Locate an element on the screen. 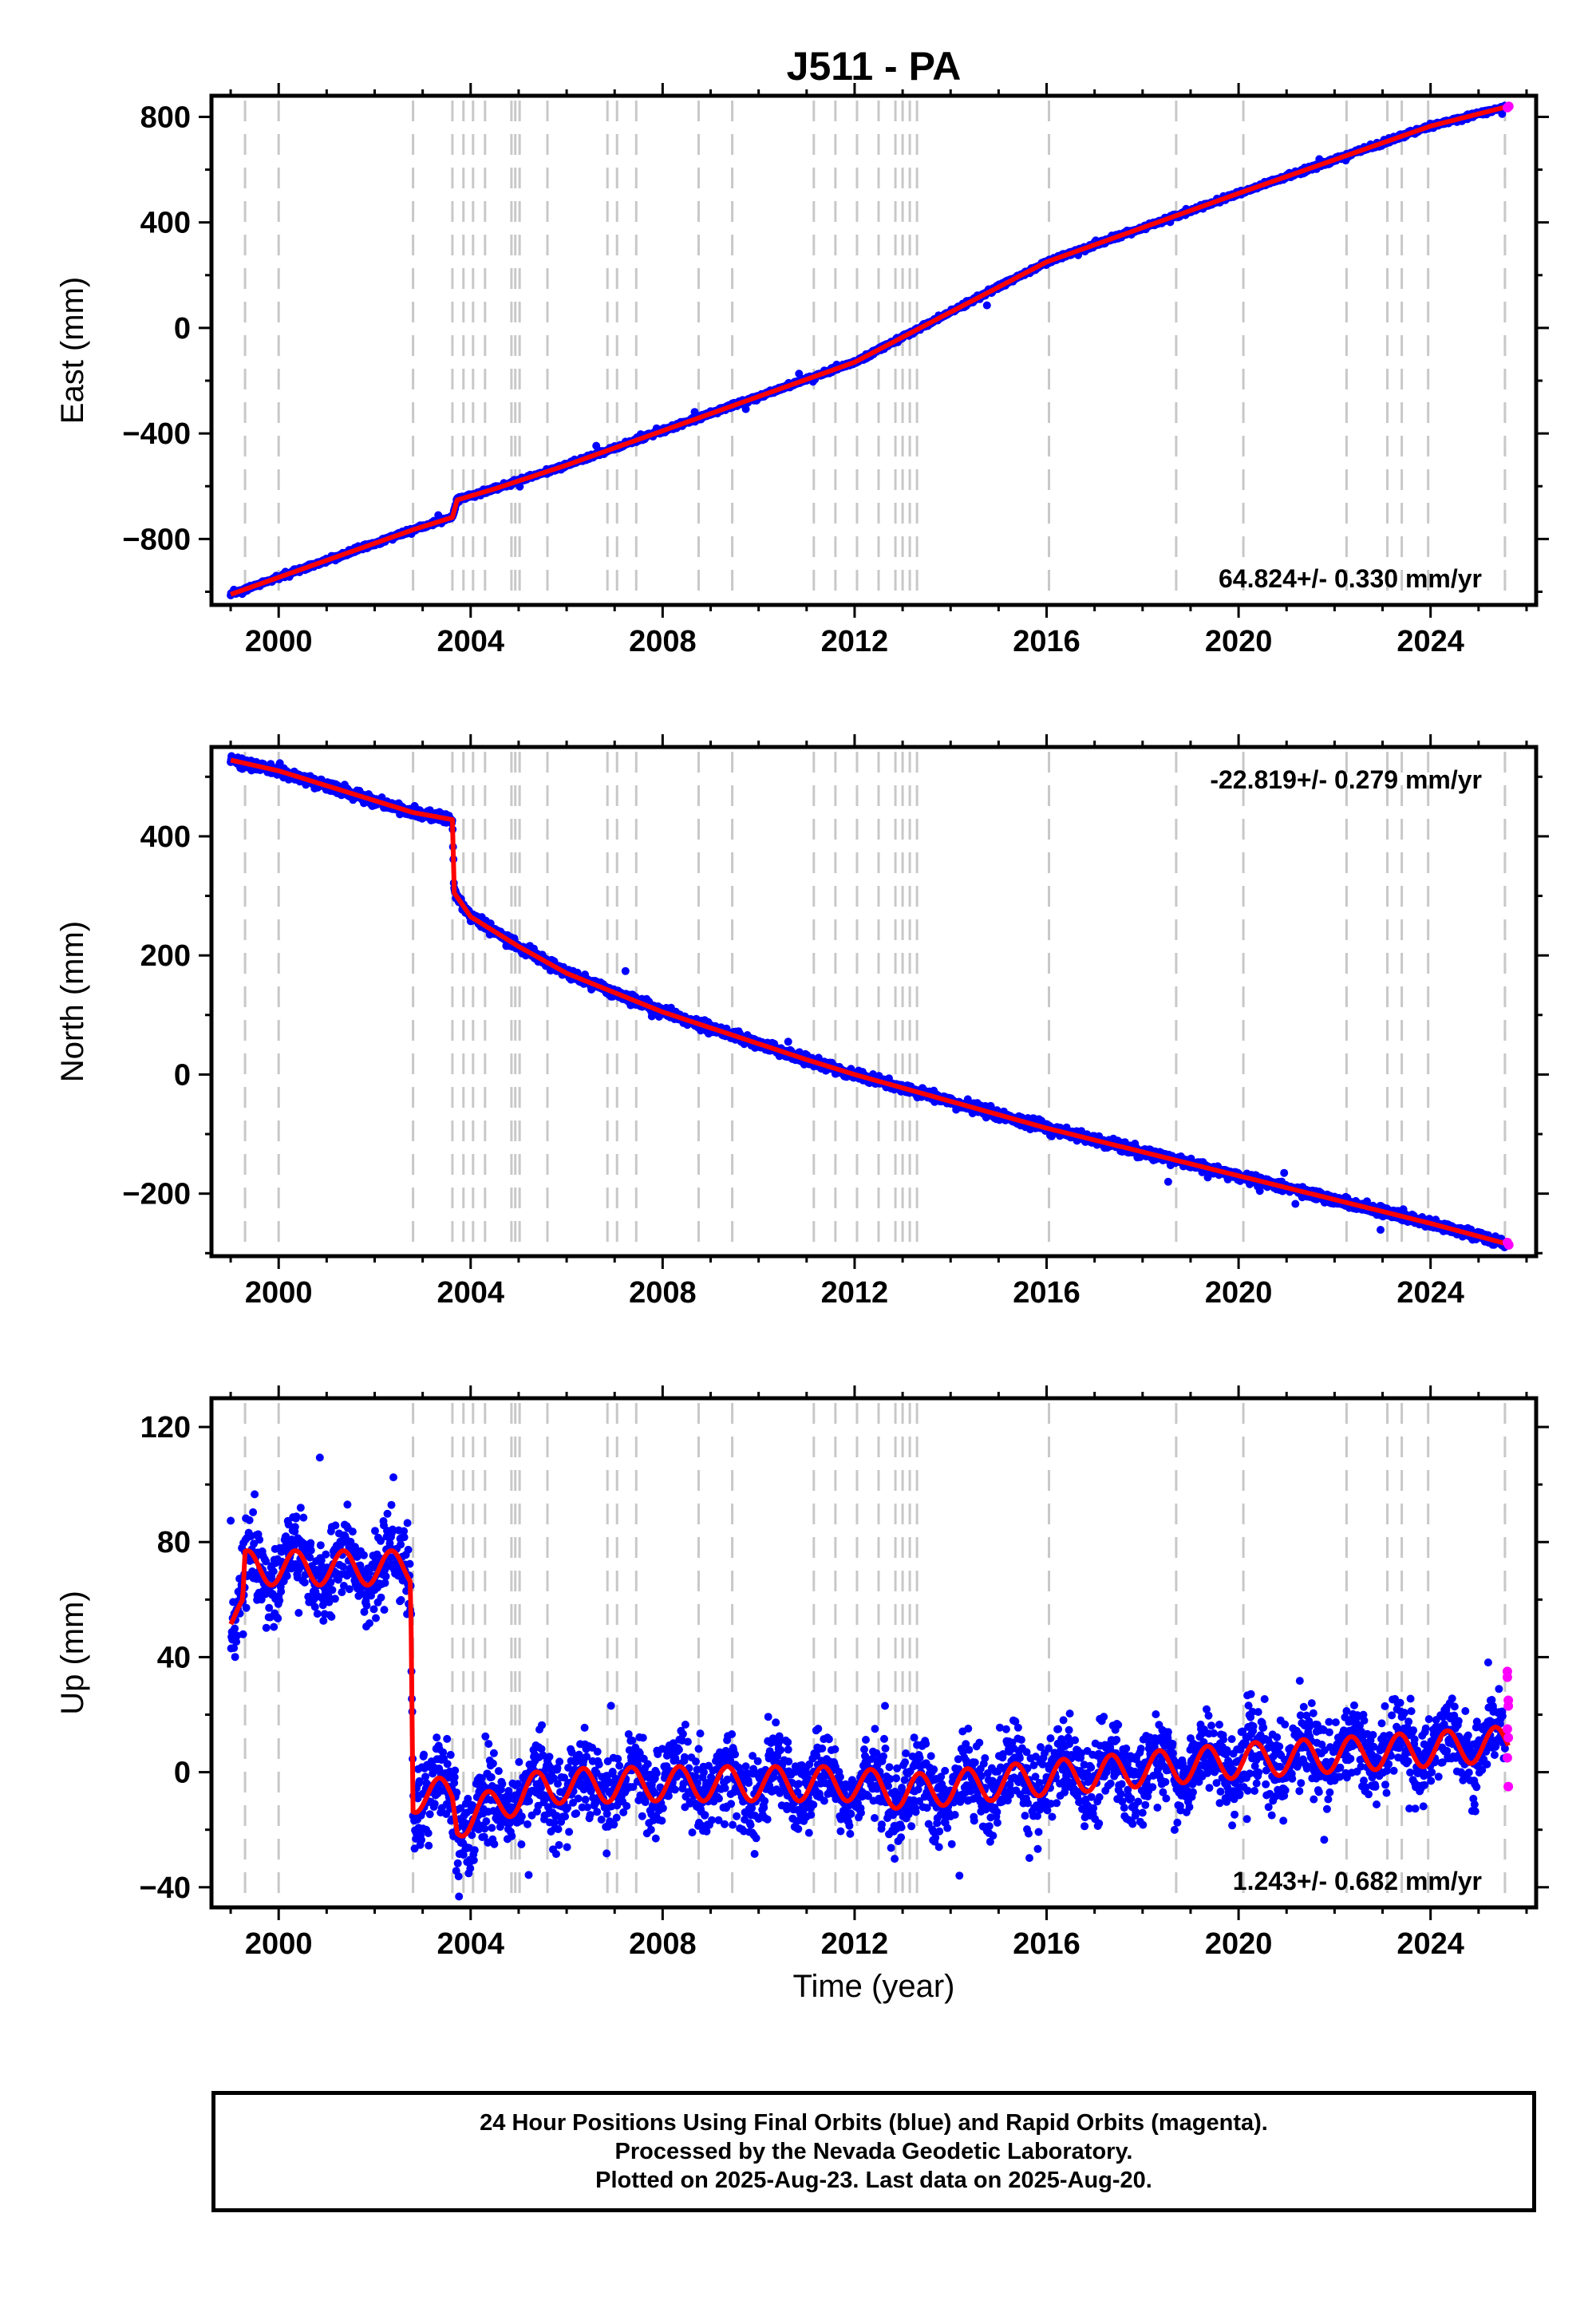  y-tick-label: −800 is located at coordinates (156, 539).